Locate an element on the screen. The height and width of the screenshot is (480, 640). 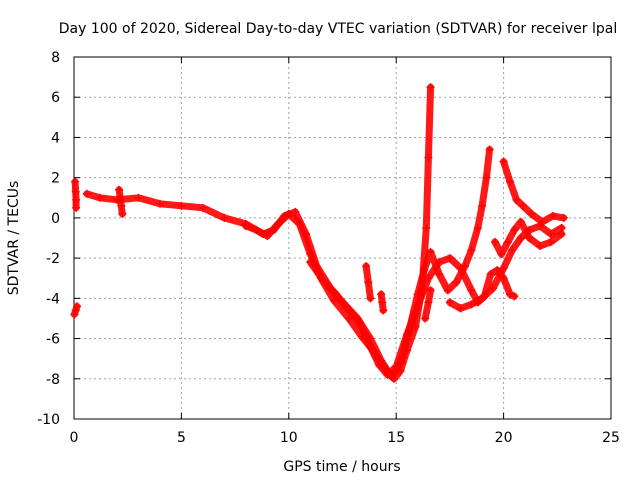
y-tick-label: 6 is located at coordinates (55, 98).